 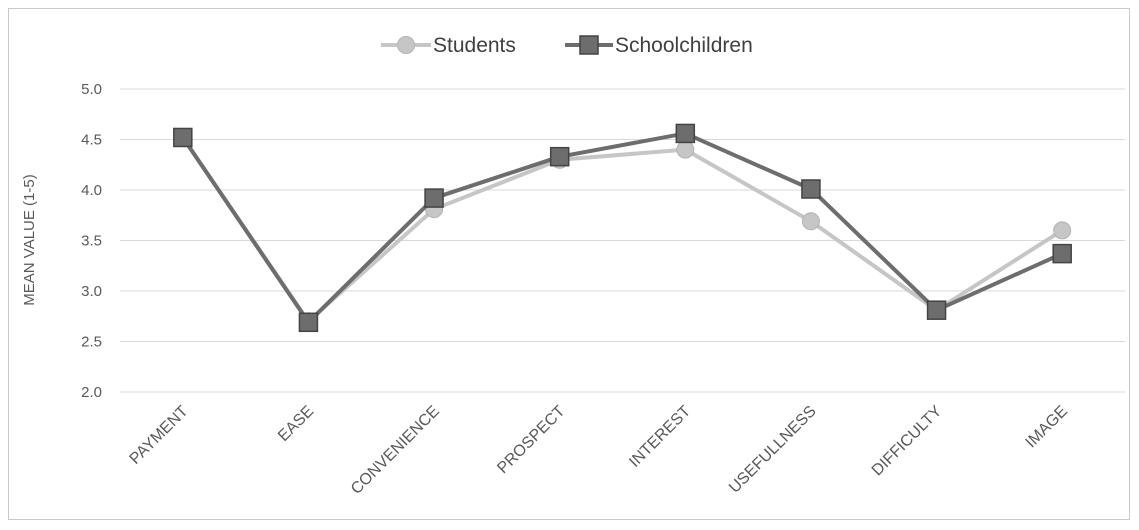 I want to click on x-category-label: IMAGE, so click(x=1047, y=427).